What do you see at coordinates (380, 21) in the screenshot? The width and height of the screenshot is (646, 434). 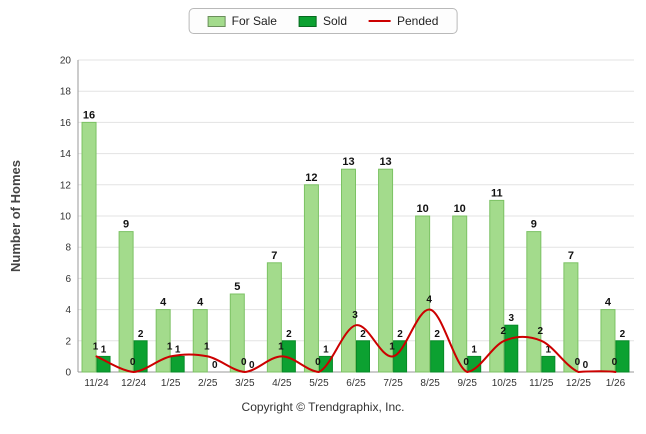 I see `pended-line-swatch-icon` at bounding box center [380, 21].